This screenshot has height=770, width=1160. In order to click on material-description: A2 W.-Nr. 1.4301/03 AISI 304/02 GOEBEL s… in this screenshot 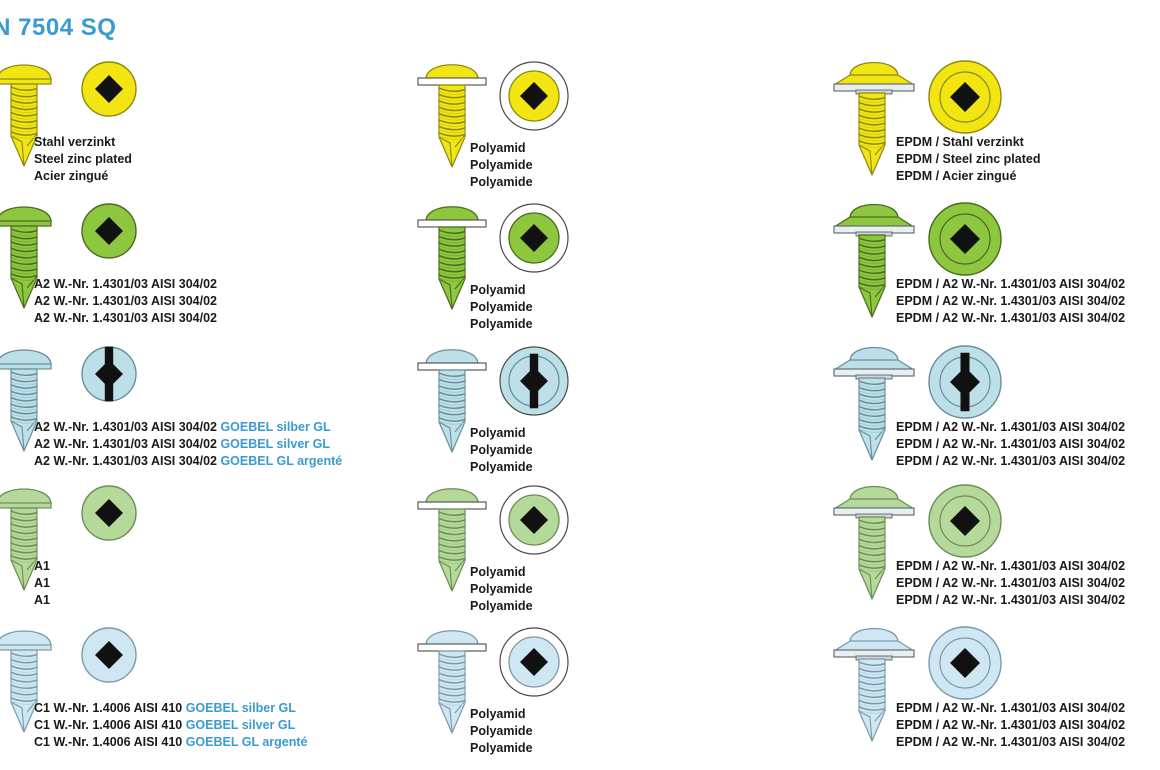, I will do `click(188, 444)`.